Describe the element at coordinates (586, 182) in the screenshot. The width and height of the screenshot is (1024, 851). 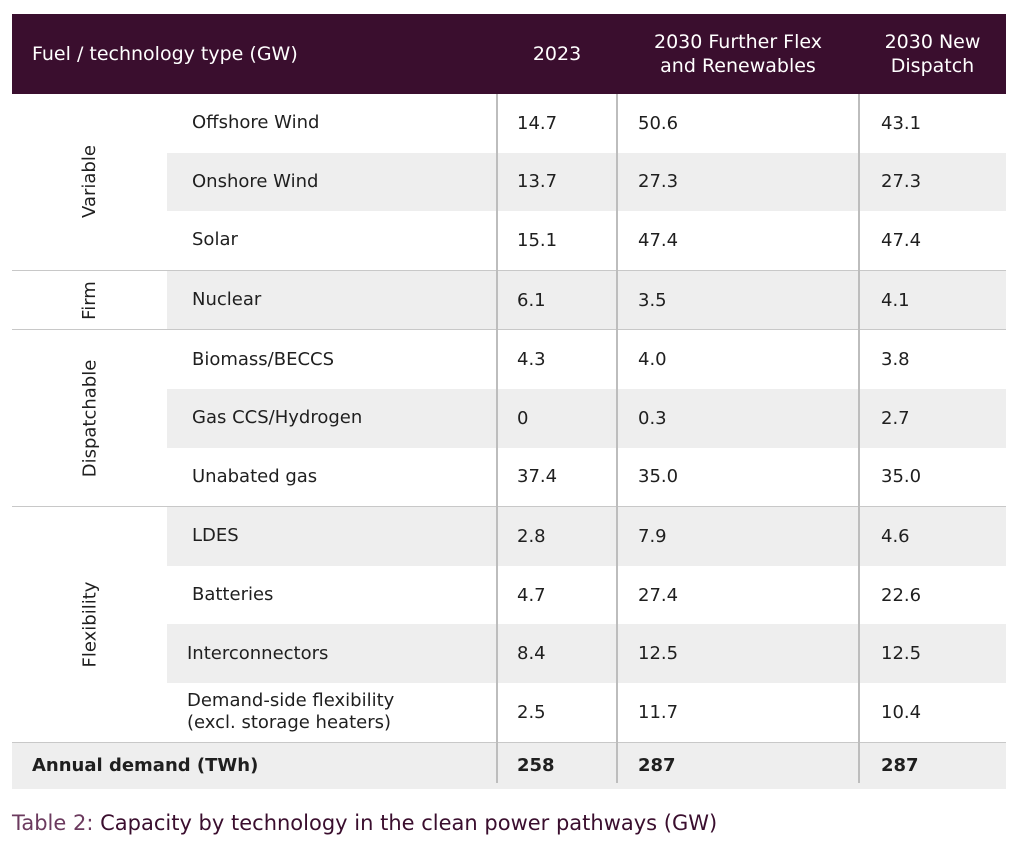
I see `table-row: Onshore Wind 13.7 27.3 27.3` at that location.